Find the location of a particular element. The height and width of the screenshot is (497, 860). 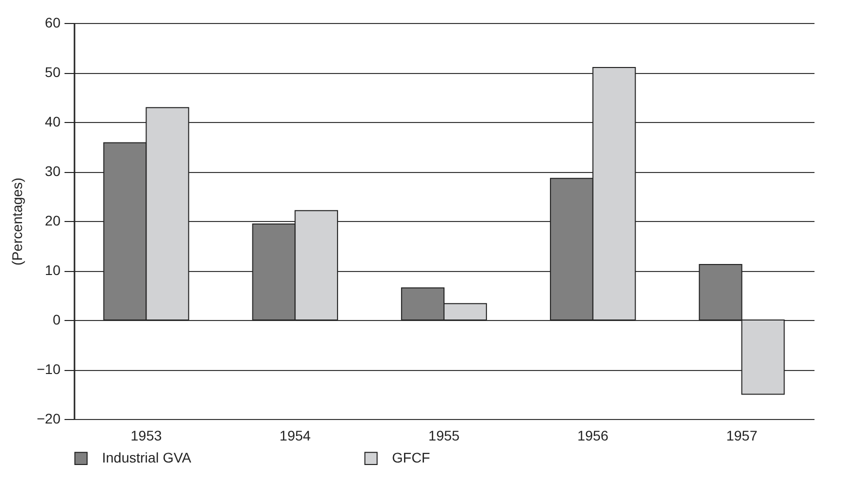

y-tick-label: 0 is located at coordinates (56, 320).